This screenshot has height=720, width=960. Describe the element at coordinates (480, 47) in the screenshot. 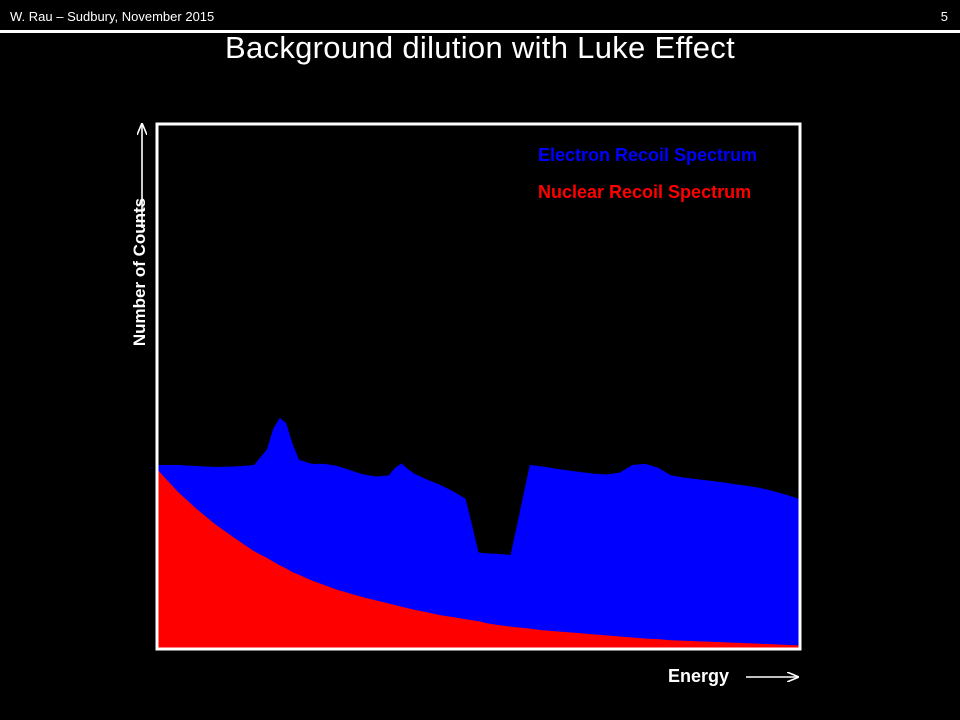

I see `slide-title: Background dilution with Luke Effect` at that location.